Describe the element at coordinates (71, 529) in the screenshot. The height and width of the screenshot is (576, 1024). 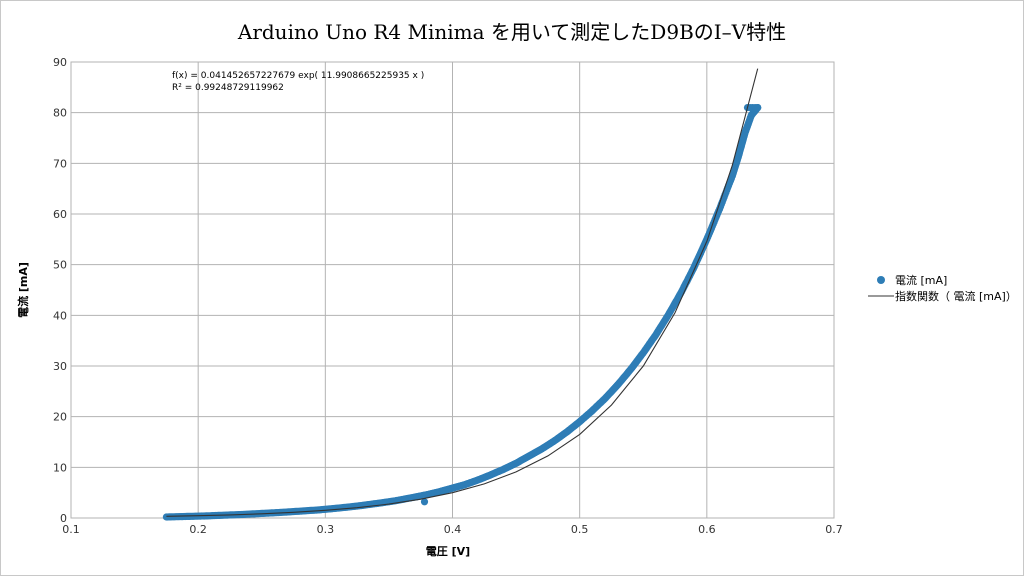
I see `x-tick-label: 0.1` at that location.